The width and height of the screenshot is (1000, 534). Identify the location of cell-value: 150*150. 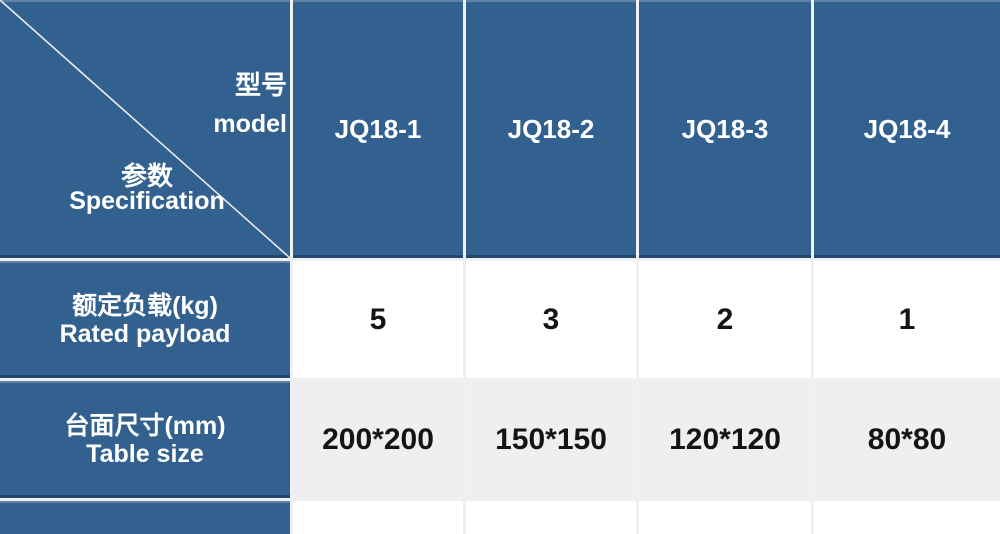
(551, 439).